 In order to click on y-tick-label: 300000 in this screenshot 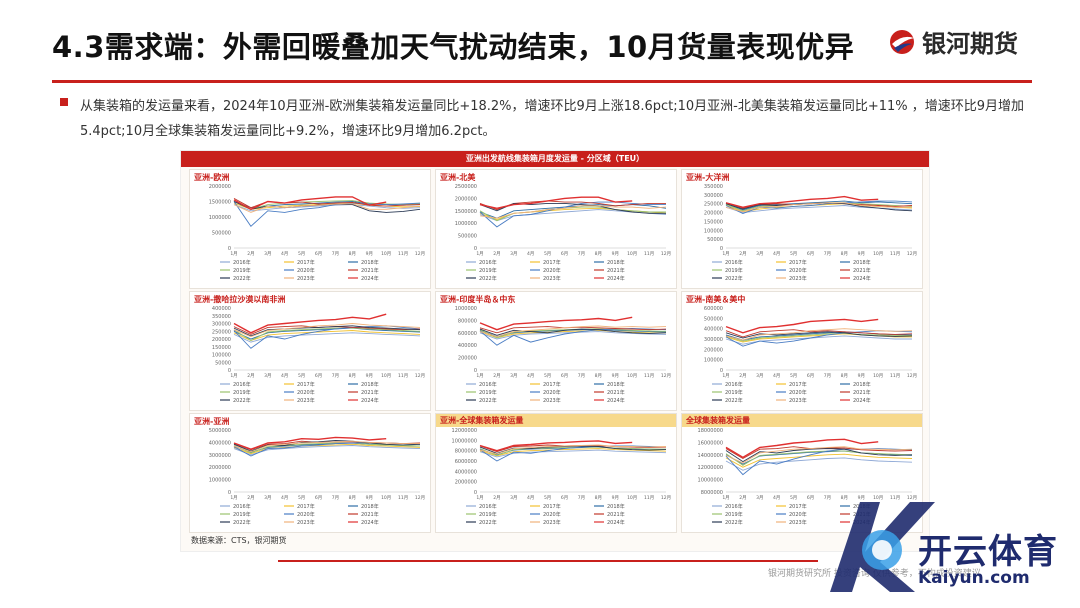, I will do `click(221, 325)`.